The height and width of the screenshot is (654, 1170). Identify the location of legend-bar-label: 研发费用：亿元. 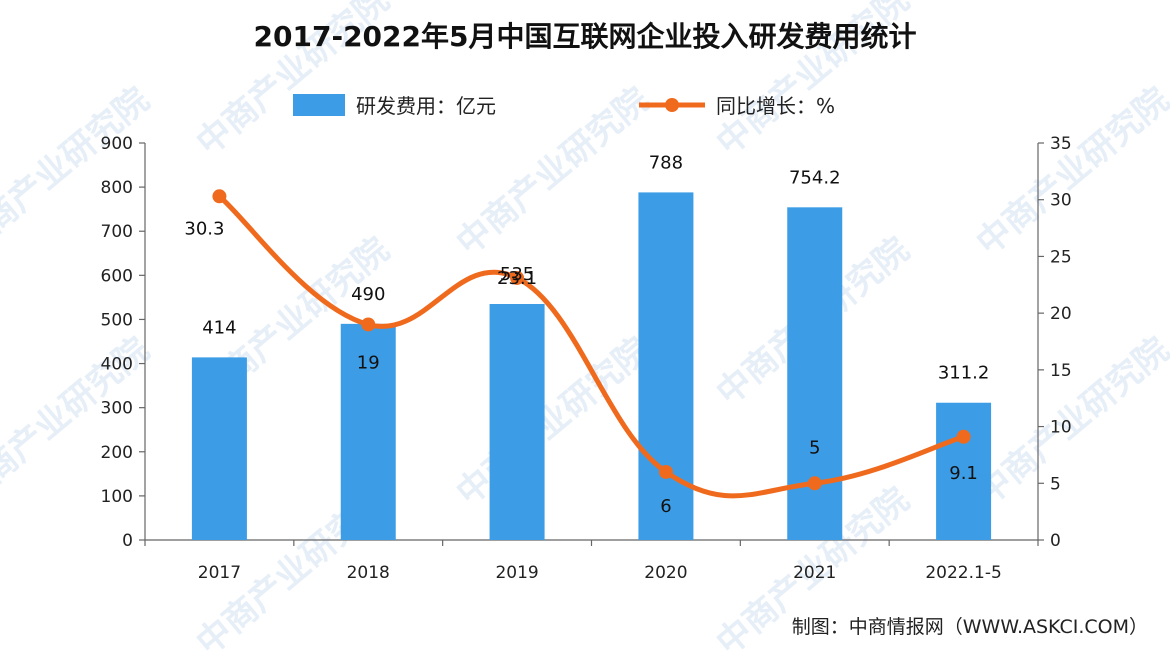
(426, 106).